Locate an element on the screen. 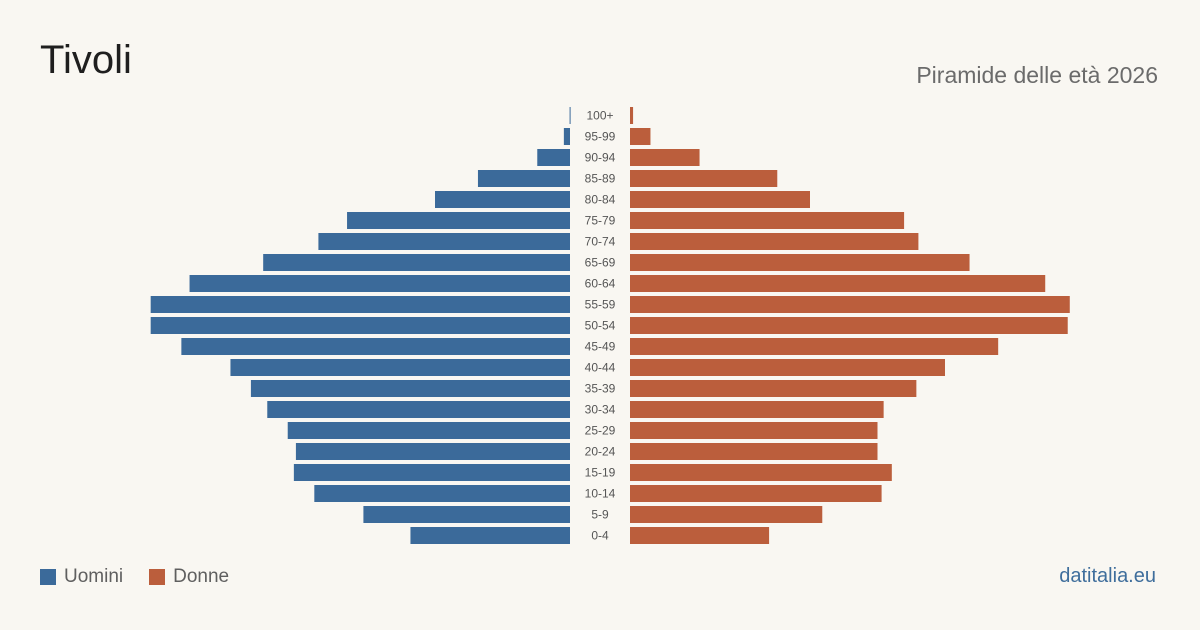 The image size is (1200, 630). bar-women-100+ is located at coordinates (632, 115).